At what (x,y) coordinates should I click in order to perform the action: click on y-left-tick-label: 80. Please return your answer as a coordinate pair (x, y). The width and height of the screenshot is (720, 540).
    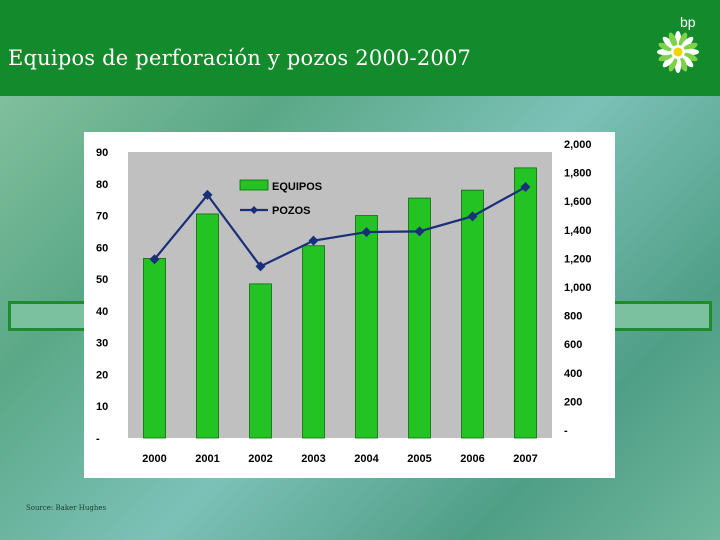
    Looking at the image, I should click on (102, 185).